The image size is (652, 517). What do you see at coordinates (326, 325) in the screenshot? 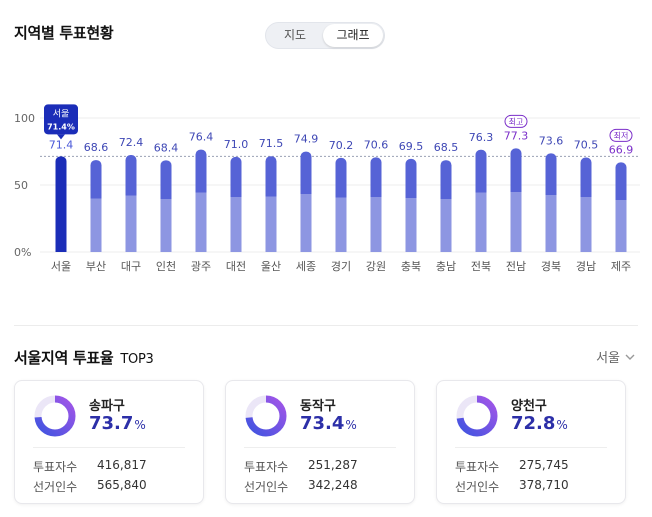
I see `section-divider` at bounding box center [326, 325].